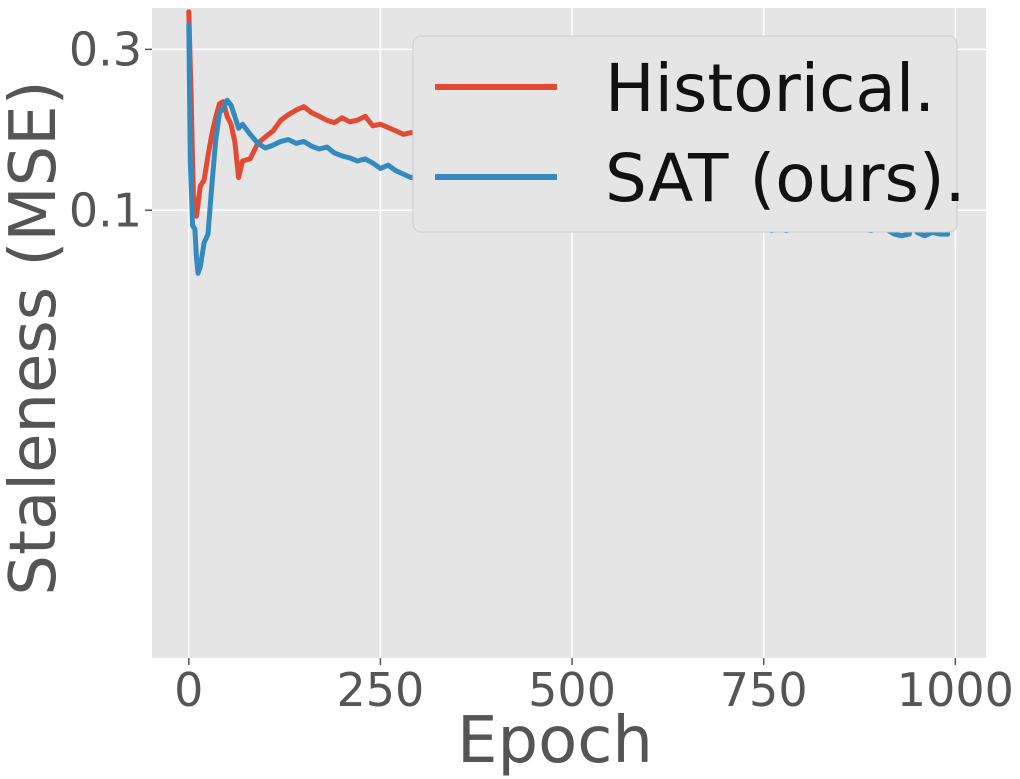 This screenshot has height=779, width=1020. I want to click on y-axis-ticks: 0.1 0.3, so click(110, 129).